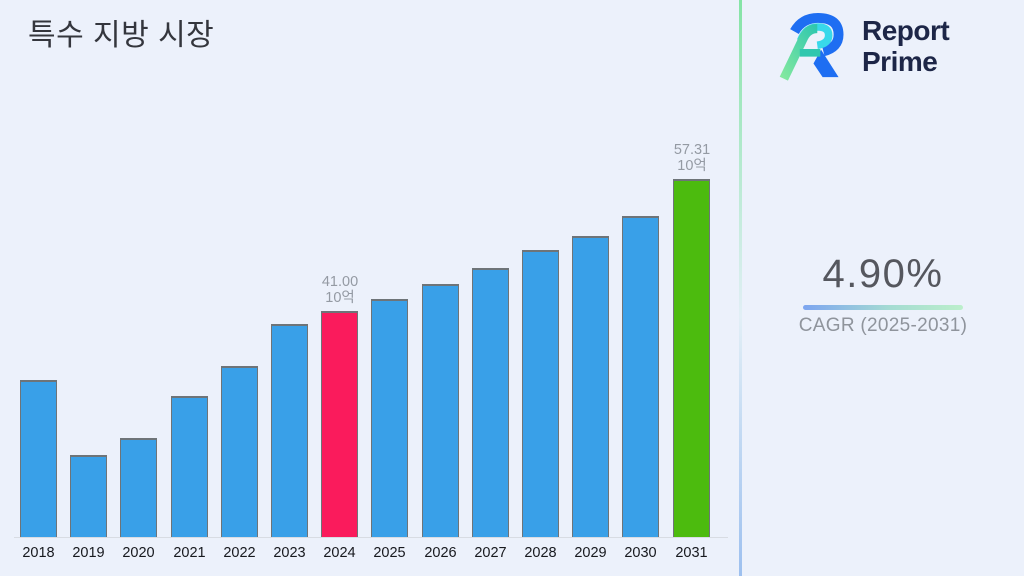 The width and height of the screenshot is (1024, 576). What do you see at coordinates (540, 393) in the screenshot?
I see `bar-2028` at bounding box center [540, 393].